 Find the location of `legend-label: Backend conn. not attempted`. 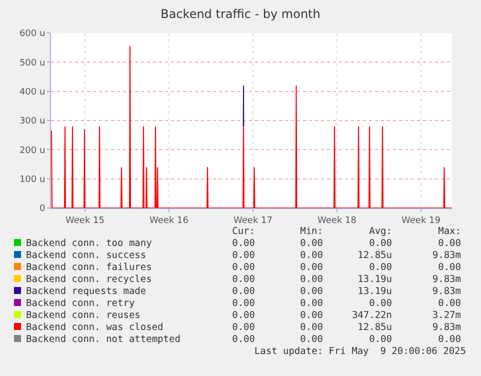

legend-label: Backend conn. not attempted is located at coordinates (102, 340).